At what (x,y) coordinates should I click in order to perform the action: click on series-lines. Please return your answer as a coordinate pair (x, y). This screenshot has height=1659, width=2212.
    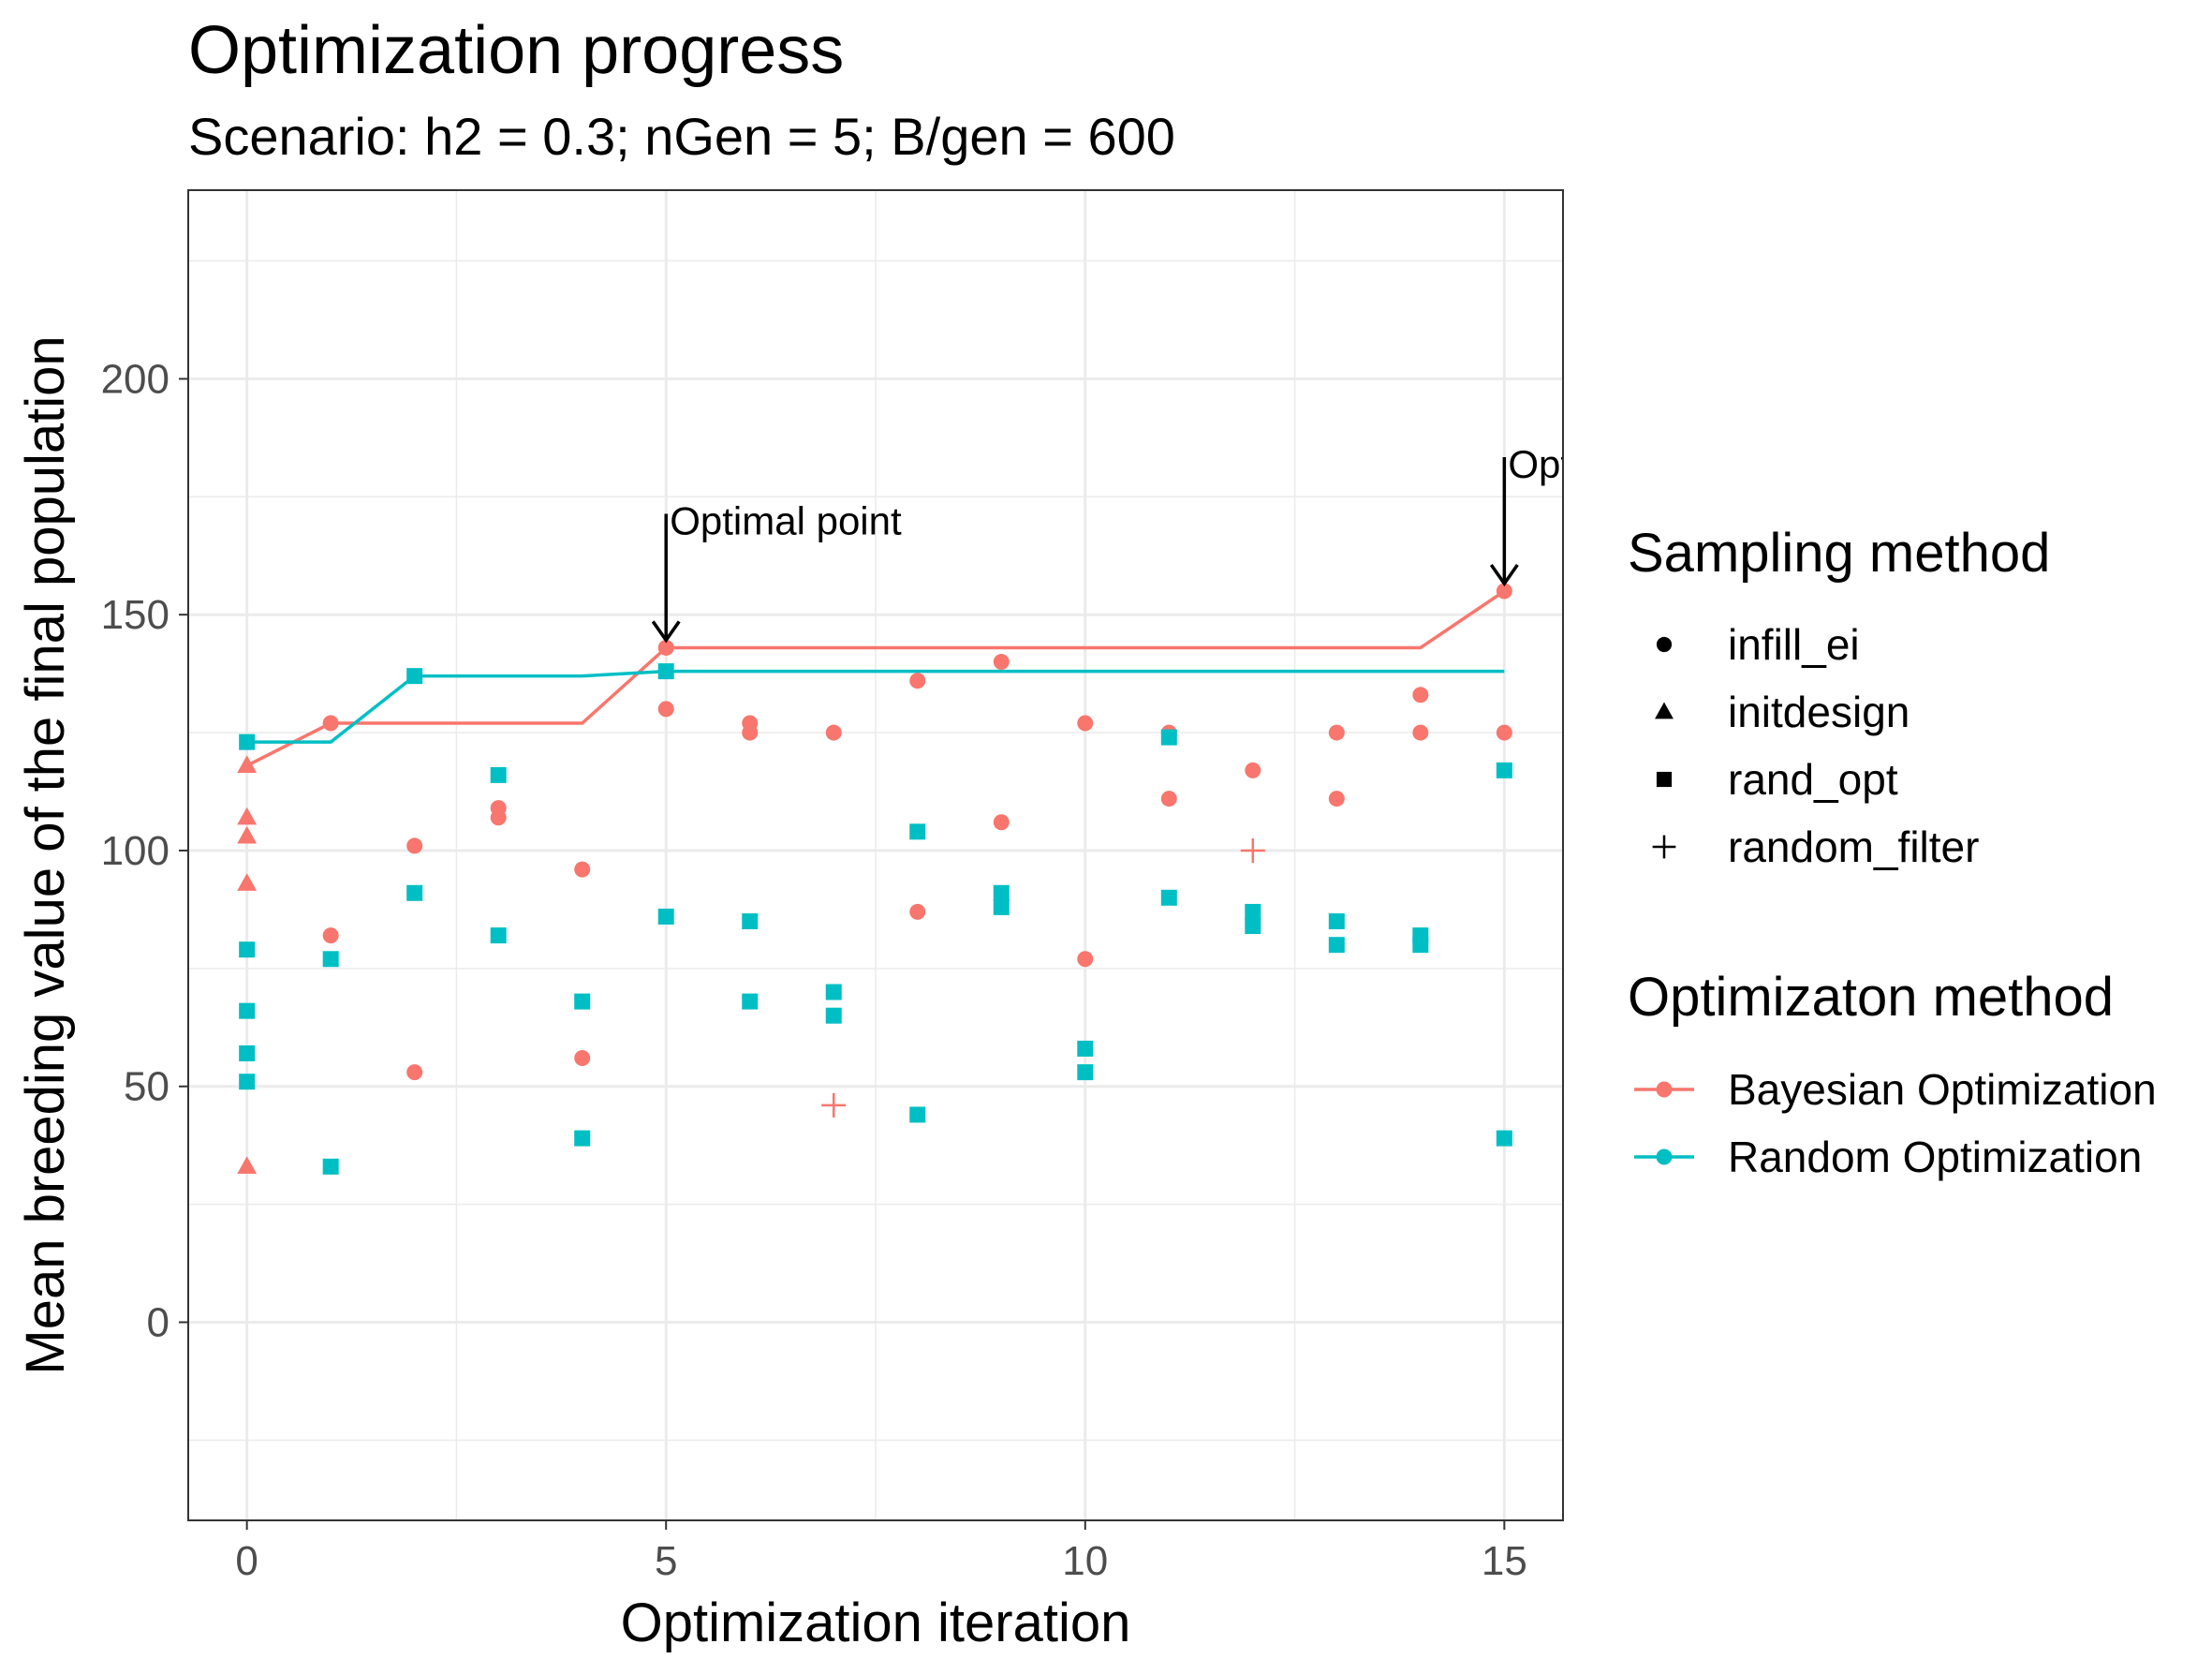
    Looking at the image, I should click on (876, 678).